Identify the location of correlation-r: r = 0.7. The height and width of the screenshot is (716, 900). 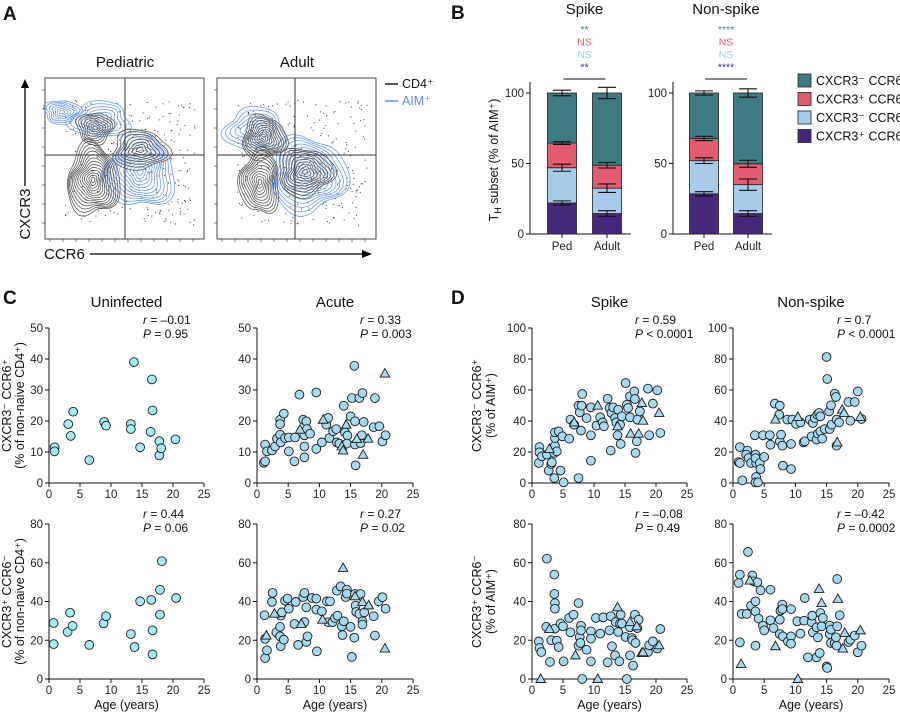
(854, 320).